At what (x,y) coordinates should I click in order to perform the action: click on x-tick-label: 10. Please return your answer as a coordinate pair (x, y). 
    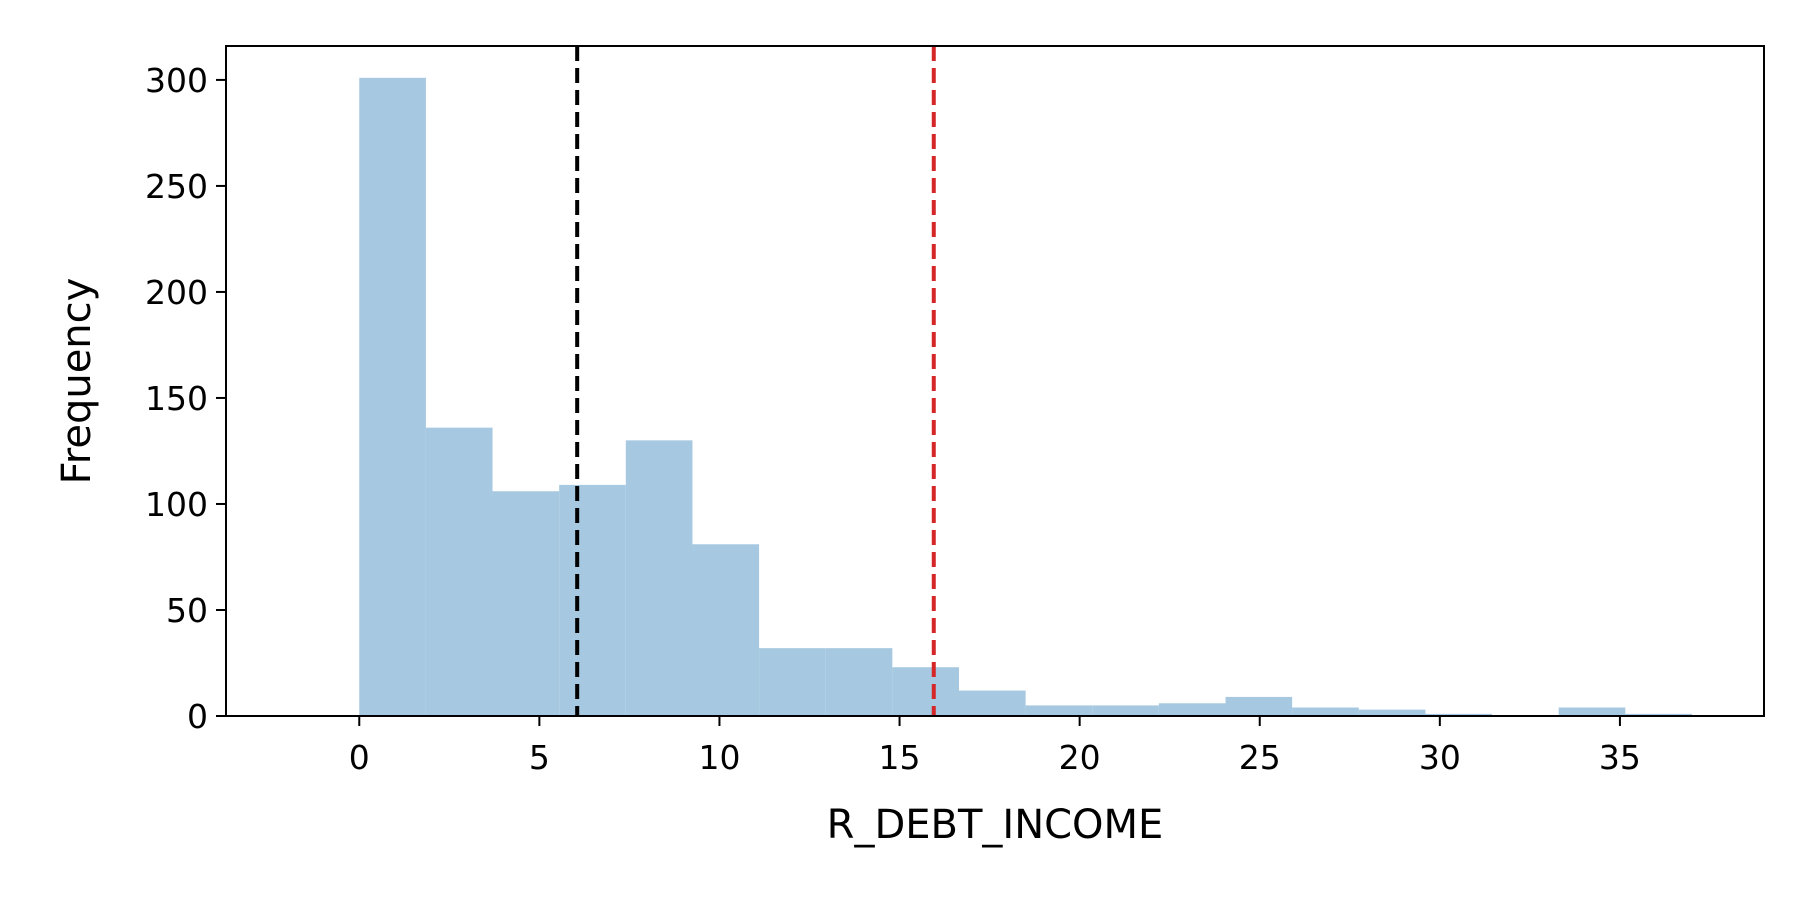
    Looking at the image, I should click on (719, 757).